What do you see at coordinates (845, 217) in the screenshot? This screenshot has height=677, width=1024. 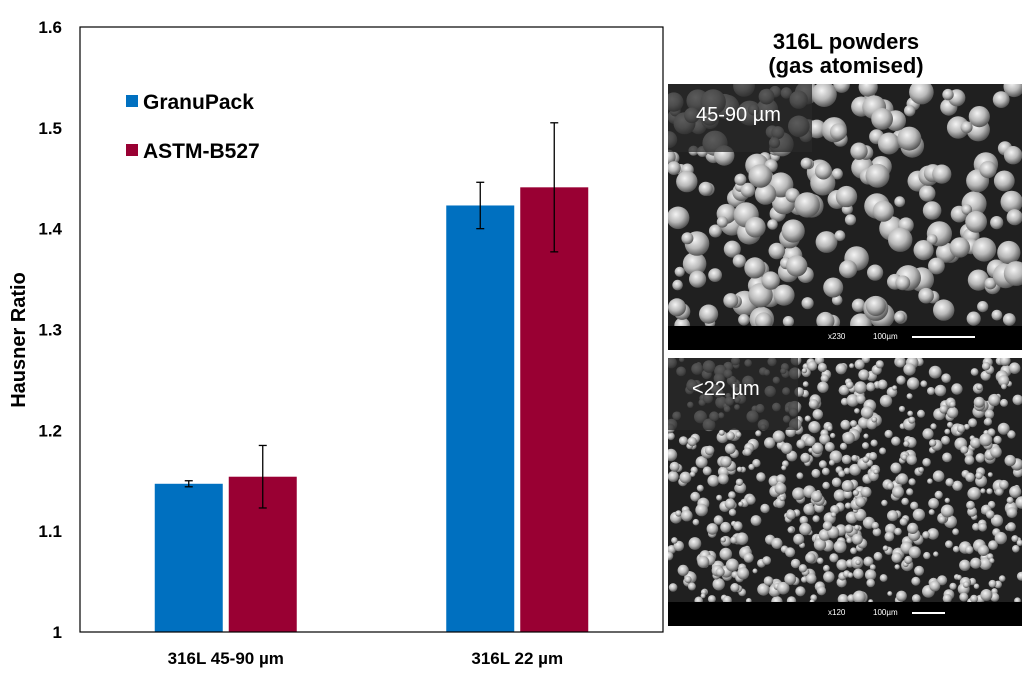 I see `sem-image-45-90: 45-90 µm x230 100µm` at bounding box center [845, 217].